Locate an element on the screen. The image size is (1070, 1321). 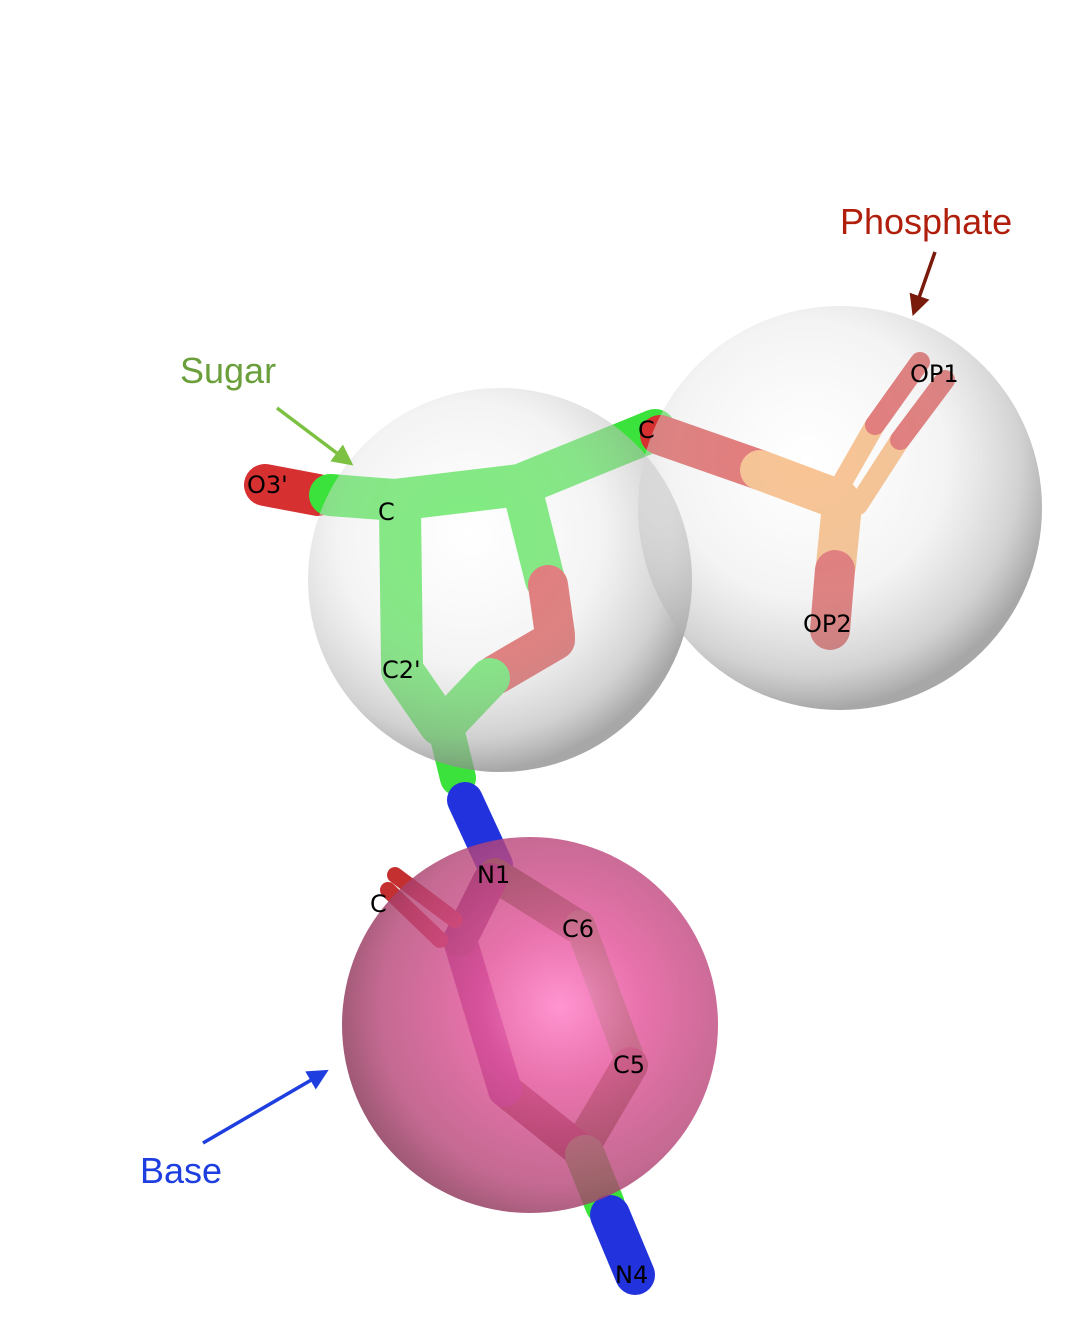
atom-label-c6: C6 is located at coordinates (578, 929).